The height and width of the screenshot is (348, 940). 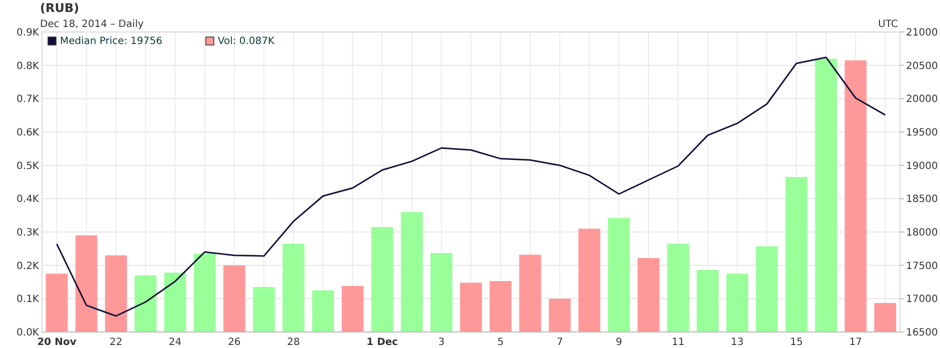 What do you see at coordinates (922, 133) in the screenshot?
I see `y2-tick-label: 19500` at bounding box center [922, 133].